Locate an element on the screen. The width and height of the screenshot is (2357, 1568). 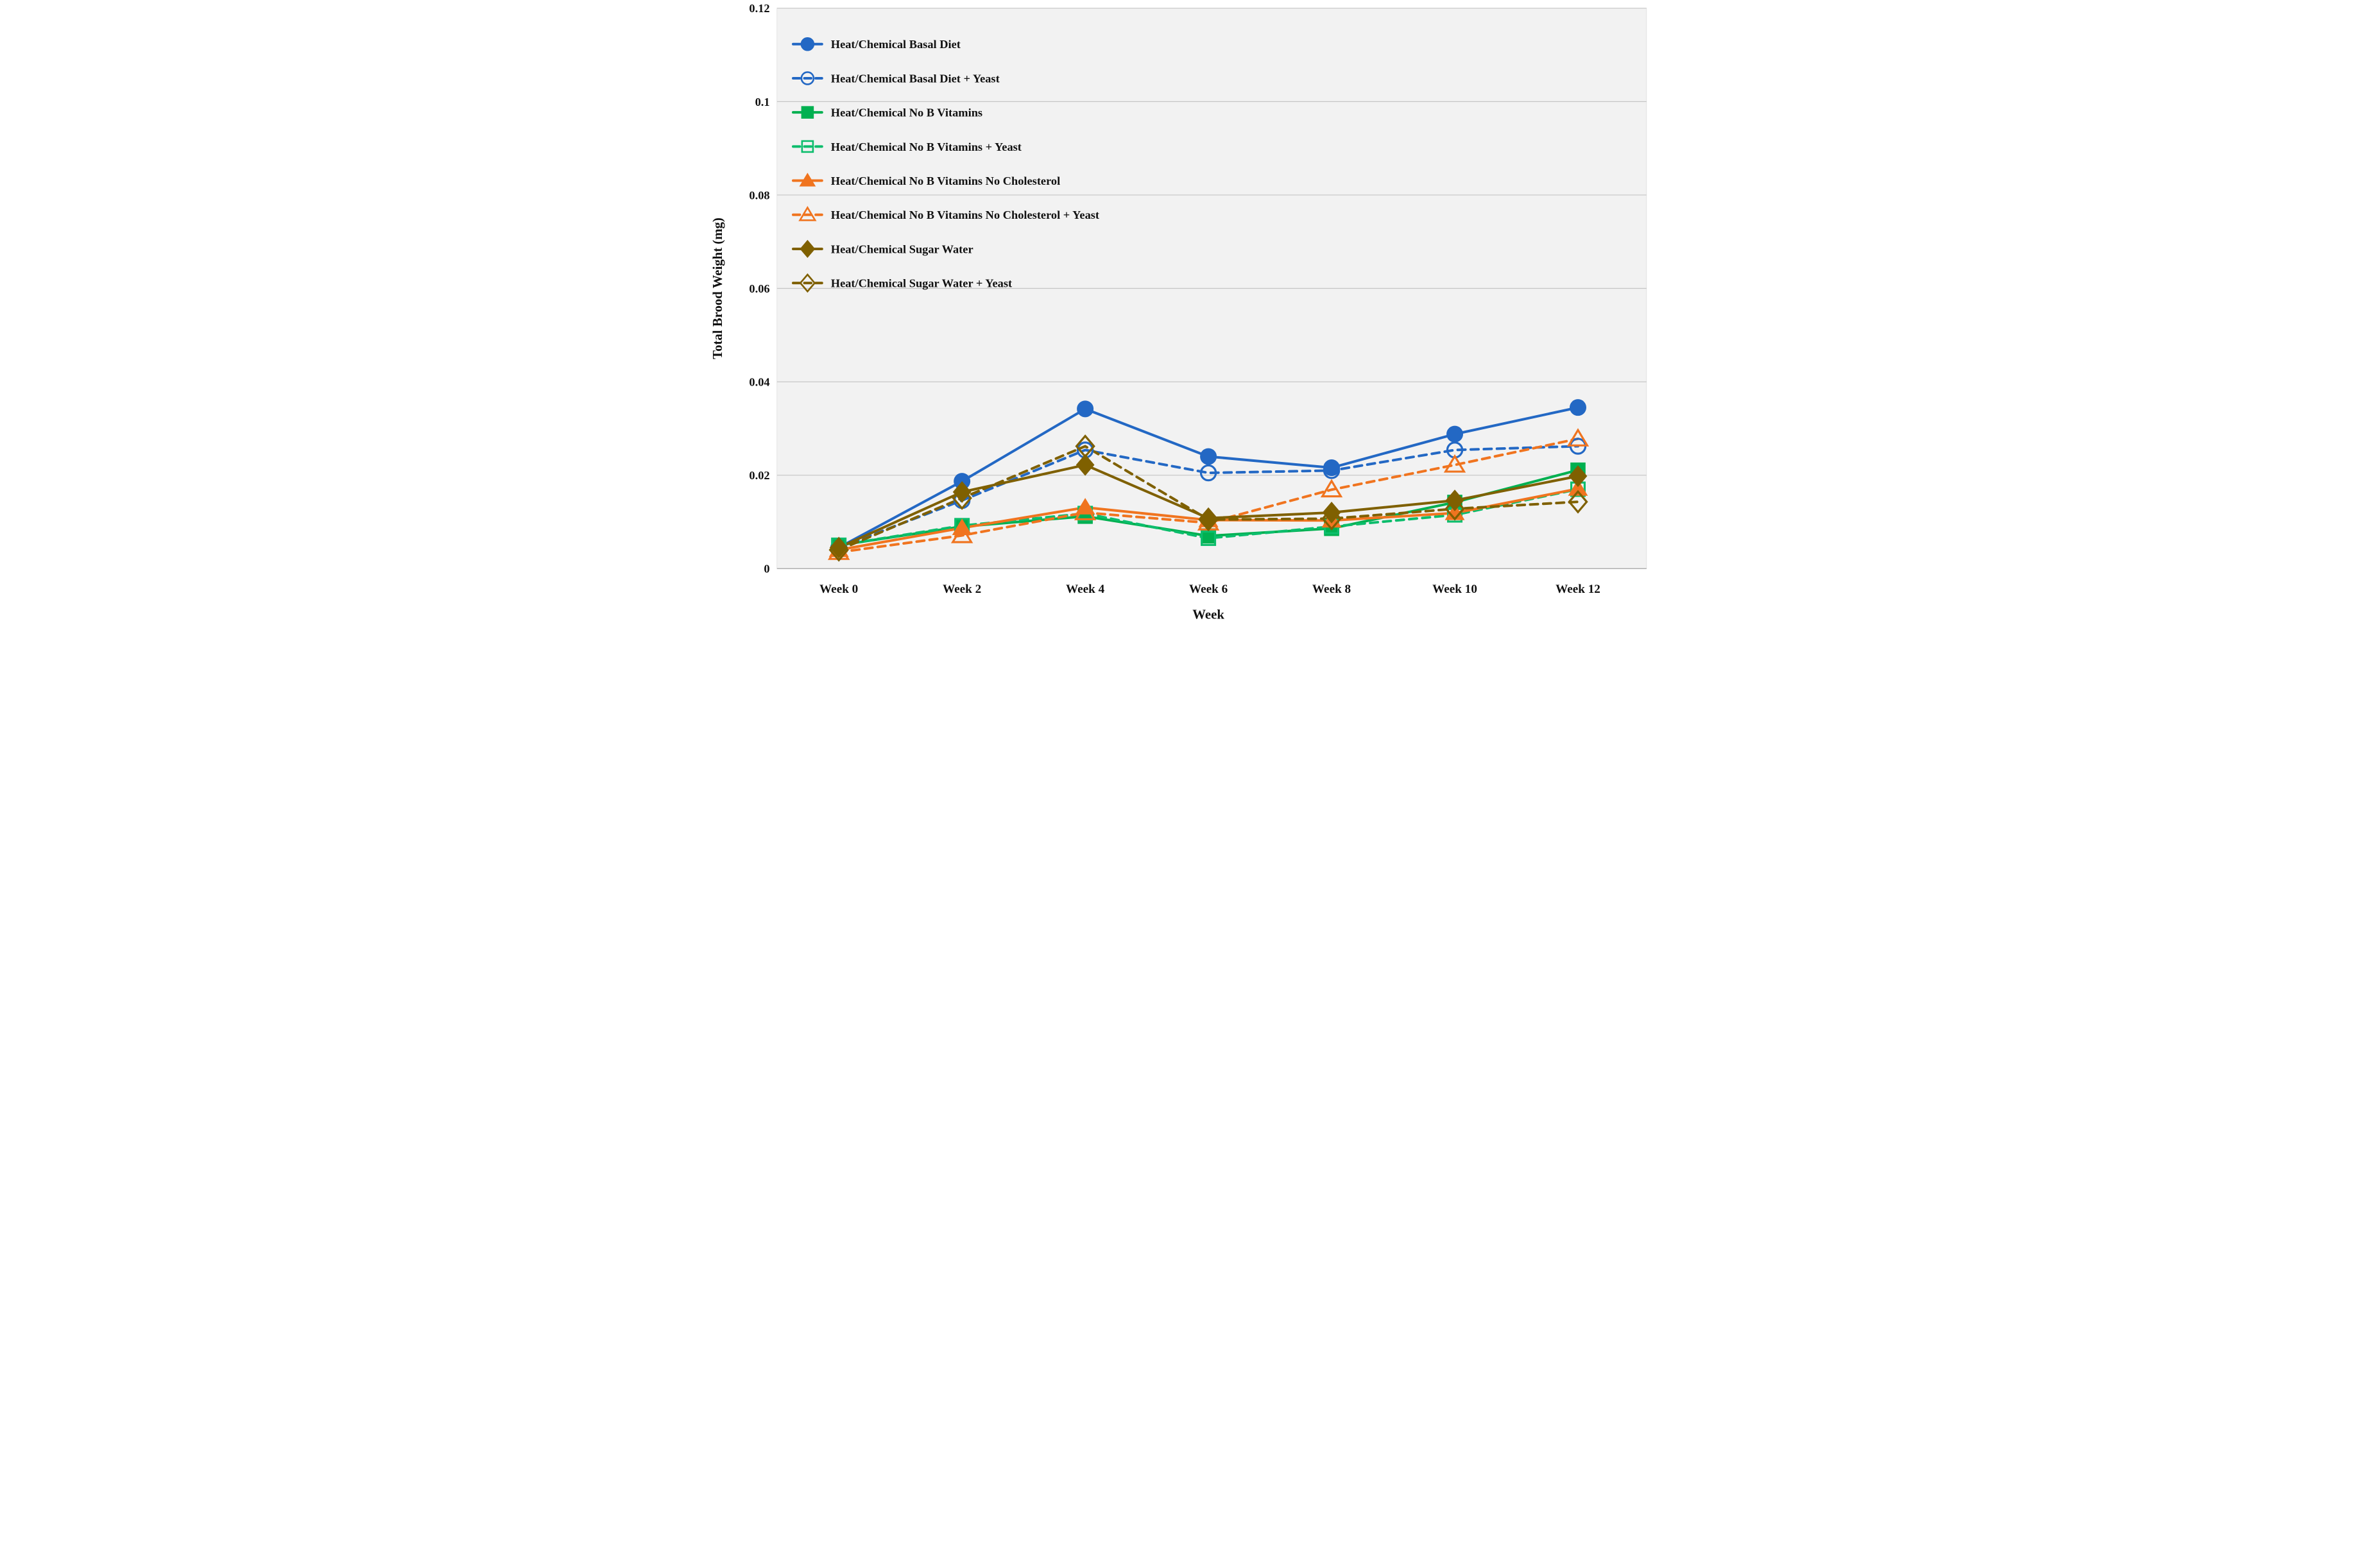
legend-label-heat-chemical-basal-diet: Heat/Chemical Basal Diet is located at coordinates (896, 44).